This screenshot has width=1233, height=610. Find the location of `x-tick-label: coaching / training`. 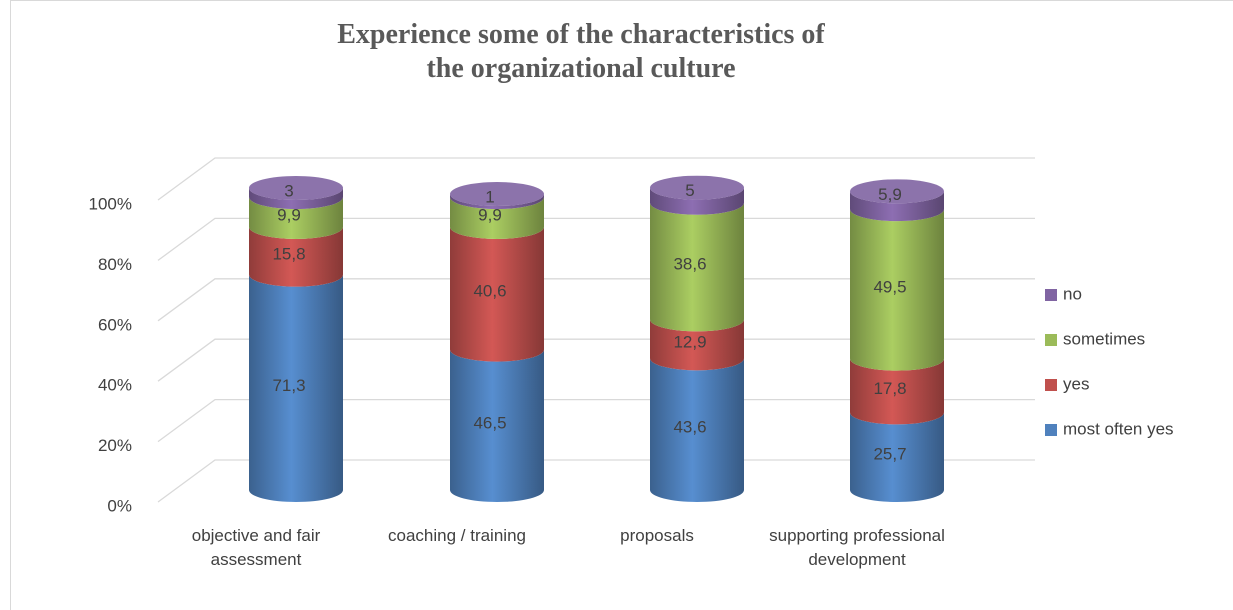

x-tick-label: coaching / training is located at coordinates (457, 535).